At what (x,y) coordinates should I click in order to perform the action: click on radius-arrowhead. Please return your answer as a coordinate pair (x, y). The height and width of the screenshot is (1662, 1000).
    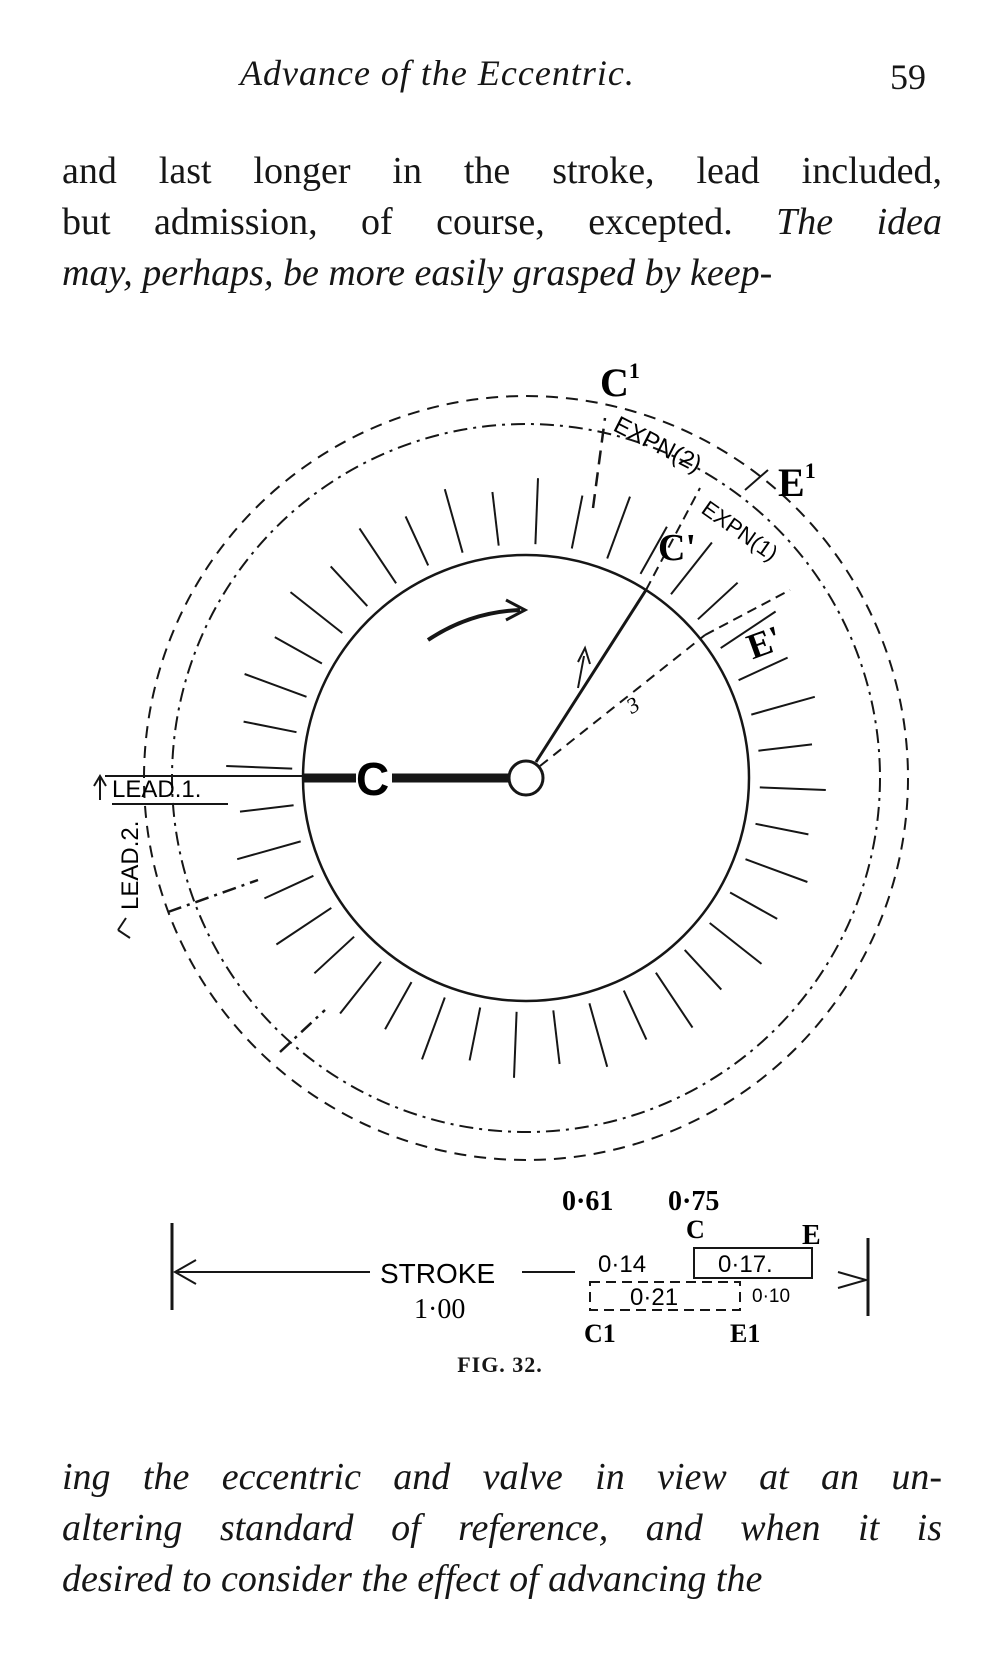
    Looking at the image, I should click on (584, 655).